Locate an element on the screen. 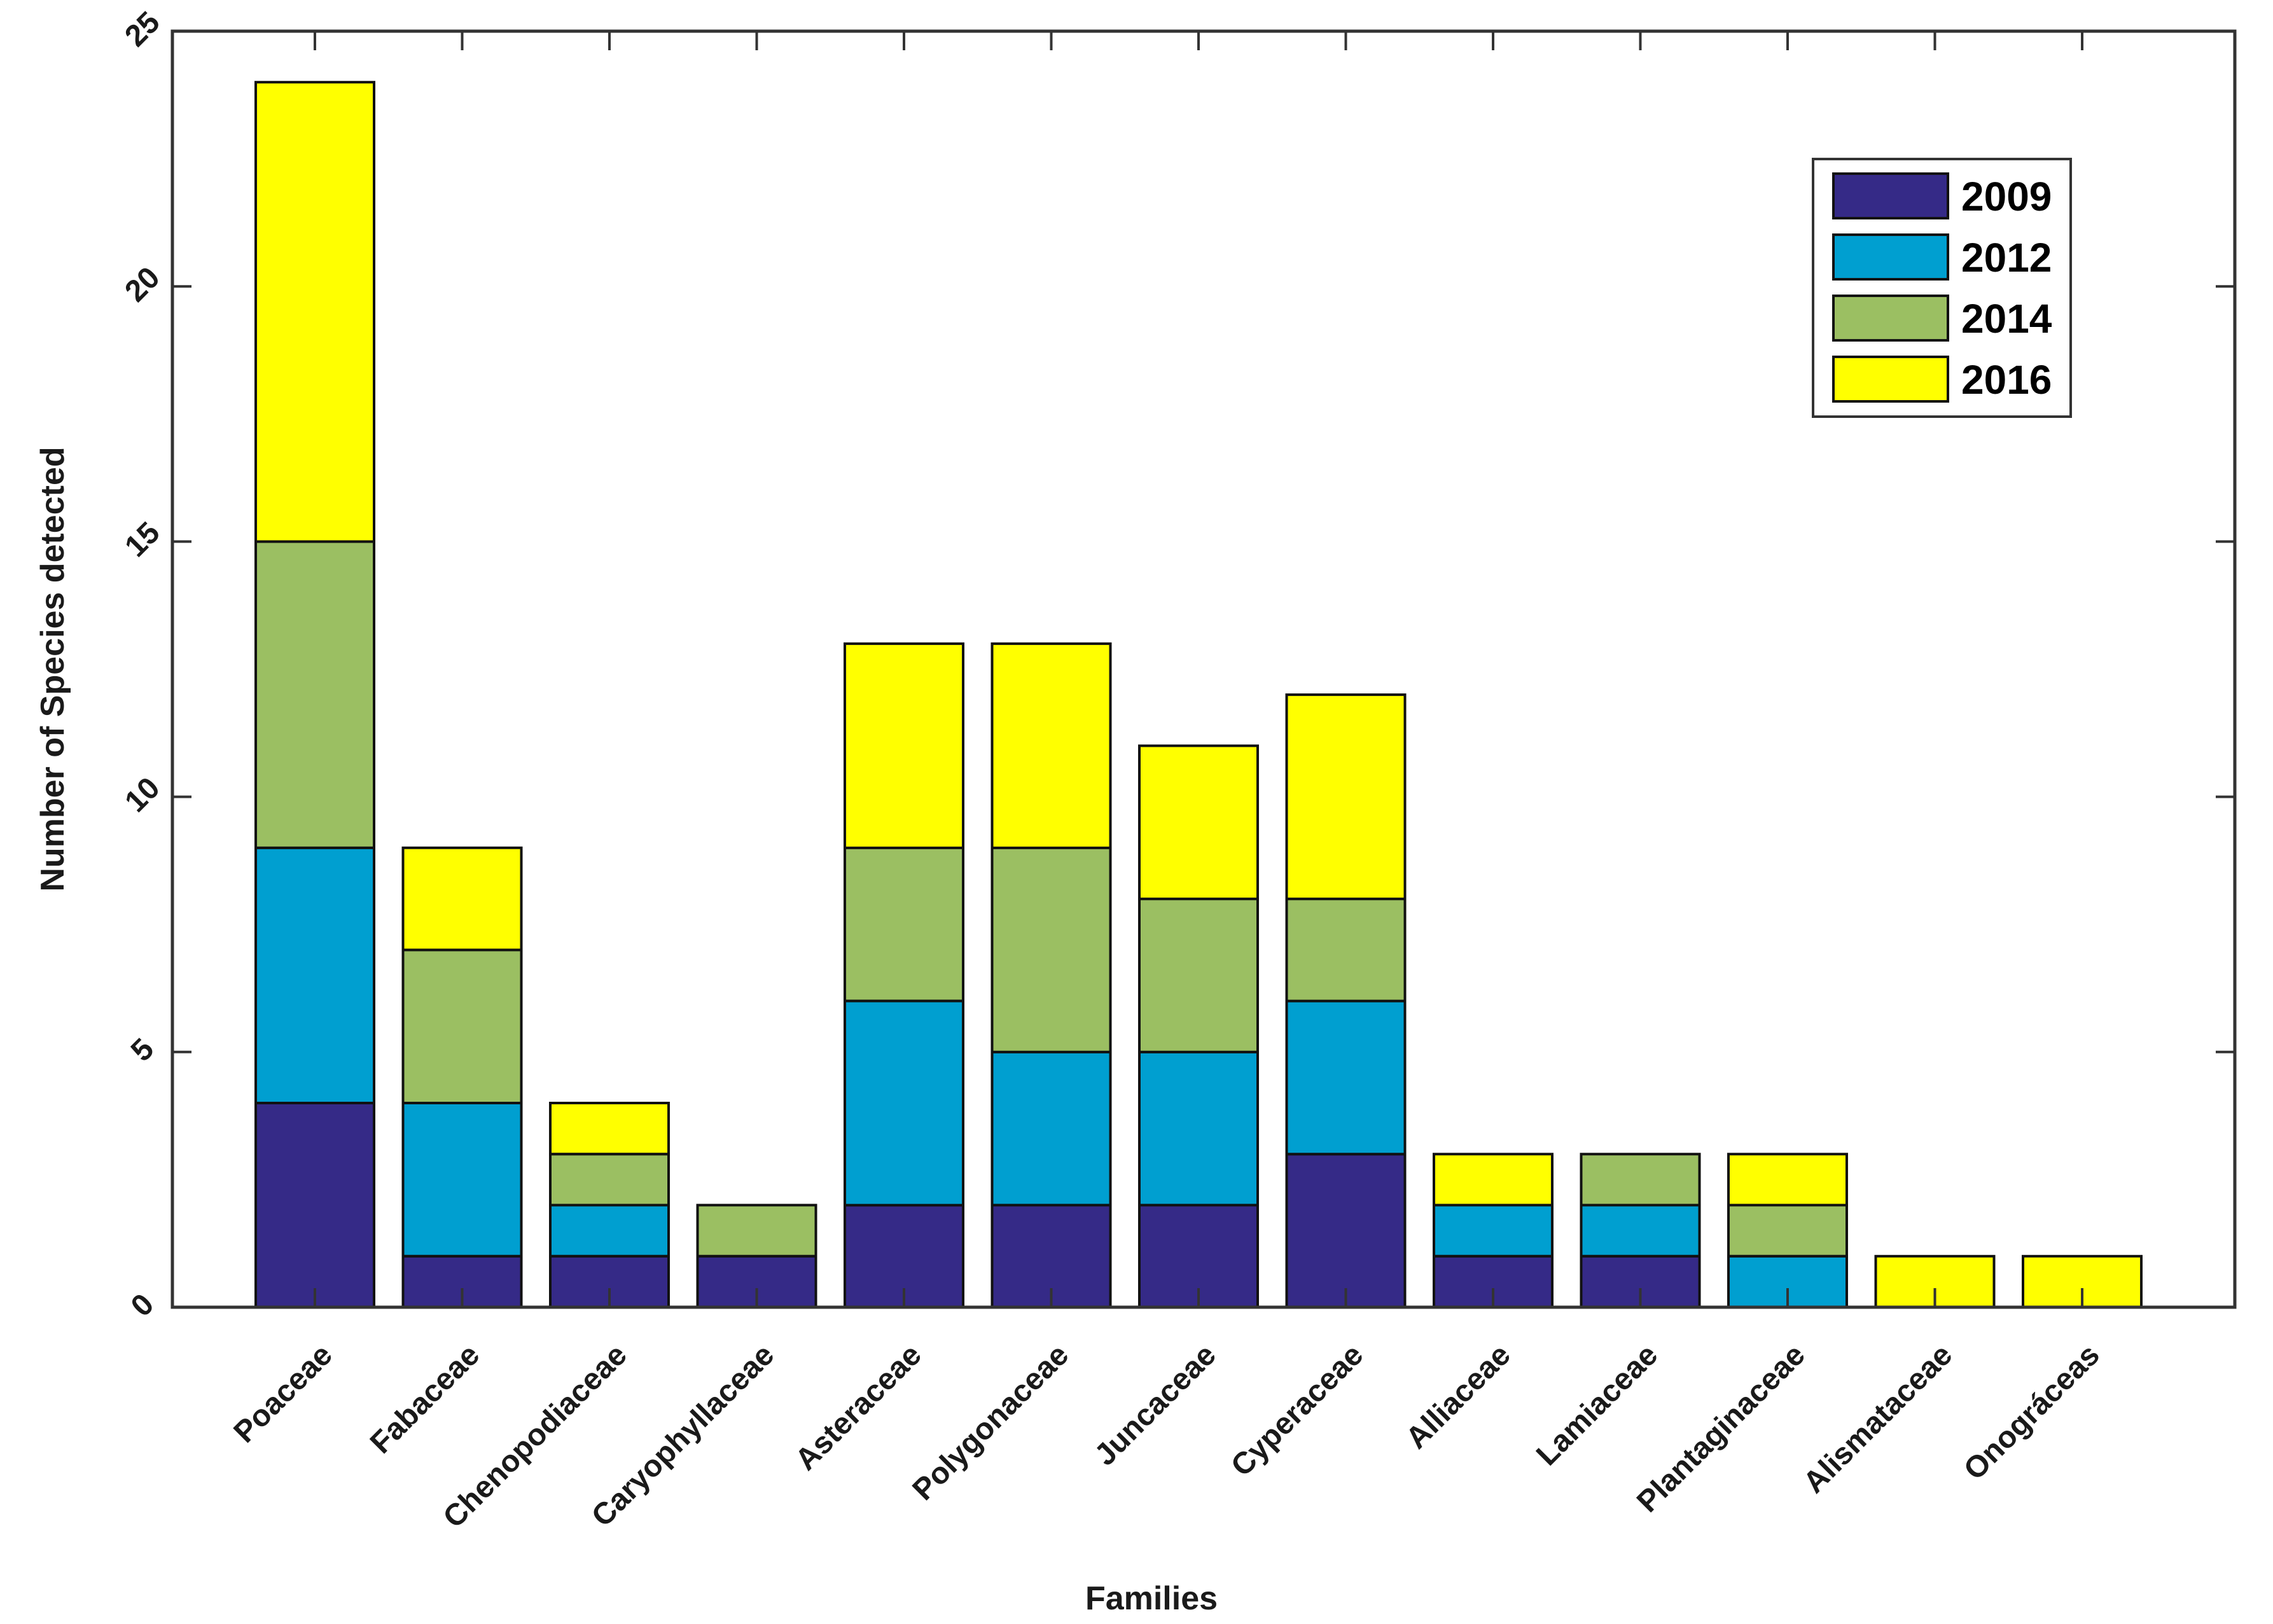 This screenshot has width=2273, height=1624. legend-label-2016: 2016 is located at coordinates (2007, 380).